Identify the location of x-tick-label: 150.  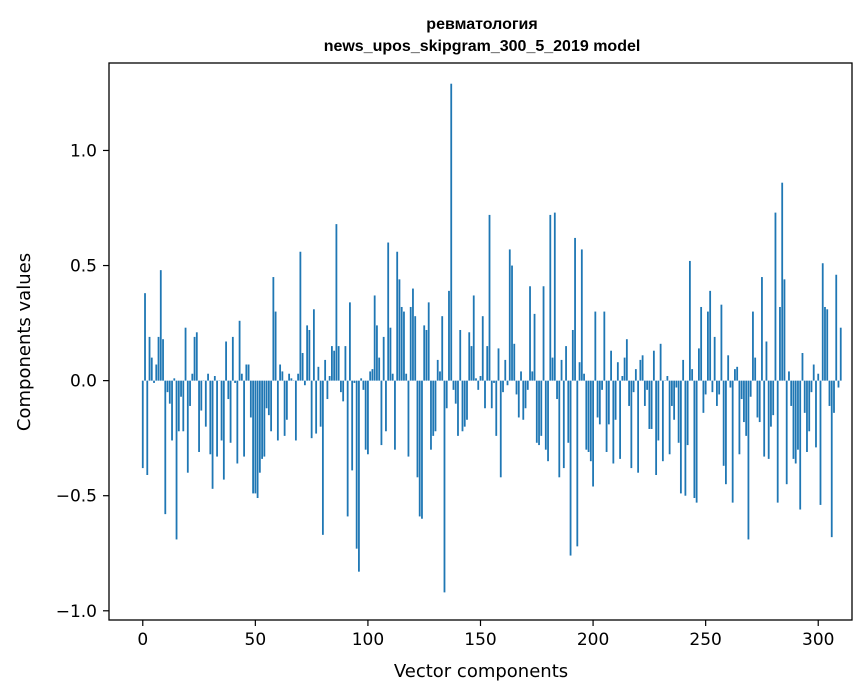
(480, 640).